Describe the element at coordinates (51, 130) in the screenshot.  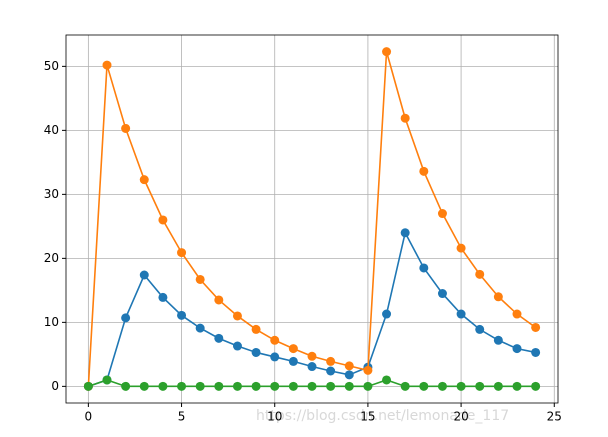
I see `y-tick-label: 40` at that location.